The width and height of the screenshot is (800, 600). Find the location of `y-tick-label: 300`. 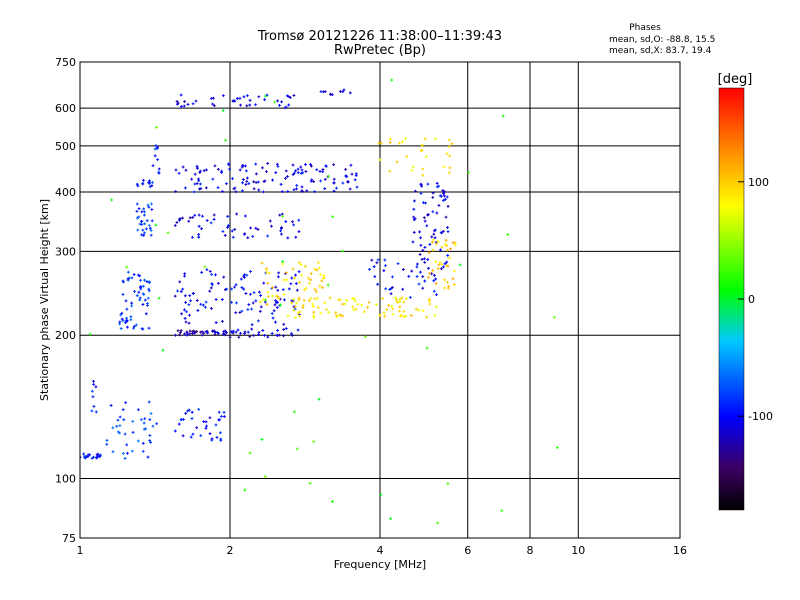

y-tick-label: 300 is located at coordinates (65, 251).